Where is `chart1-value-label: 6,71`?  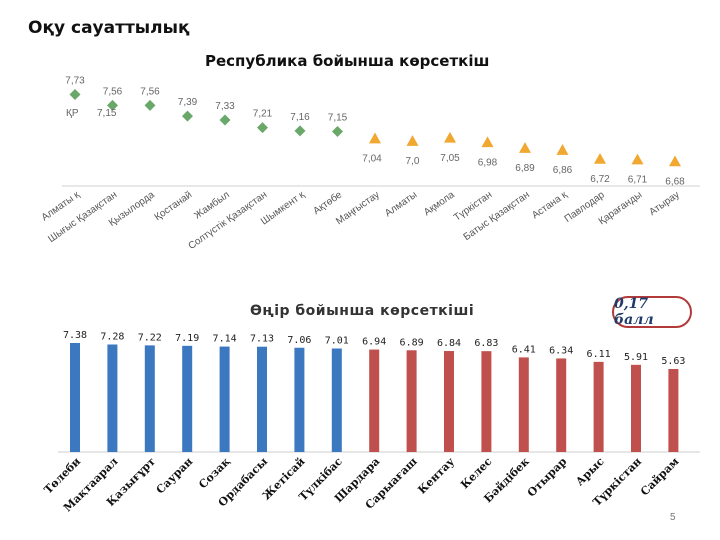 chart1-value-label: 6,71 is located at coordinates (638, 180).